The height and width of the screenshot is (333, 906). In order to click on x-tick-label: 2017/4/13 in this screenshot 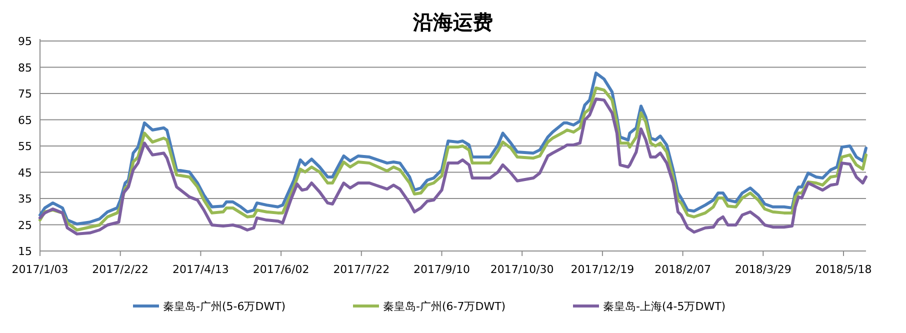, I will do `click(200, 269)`.